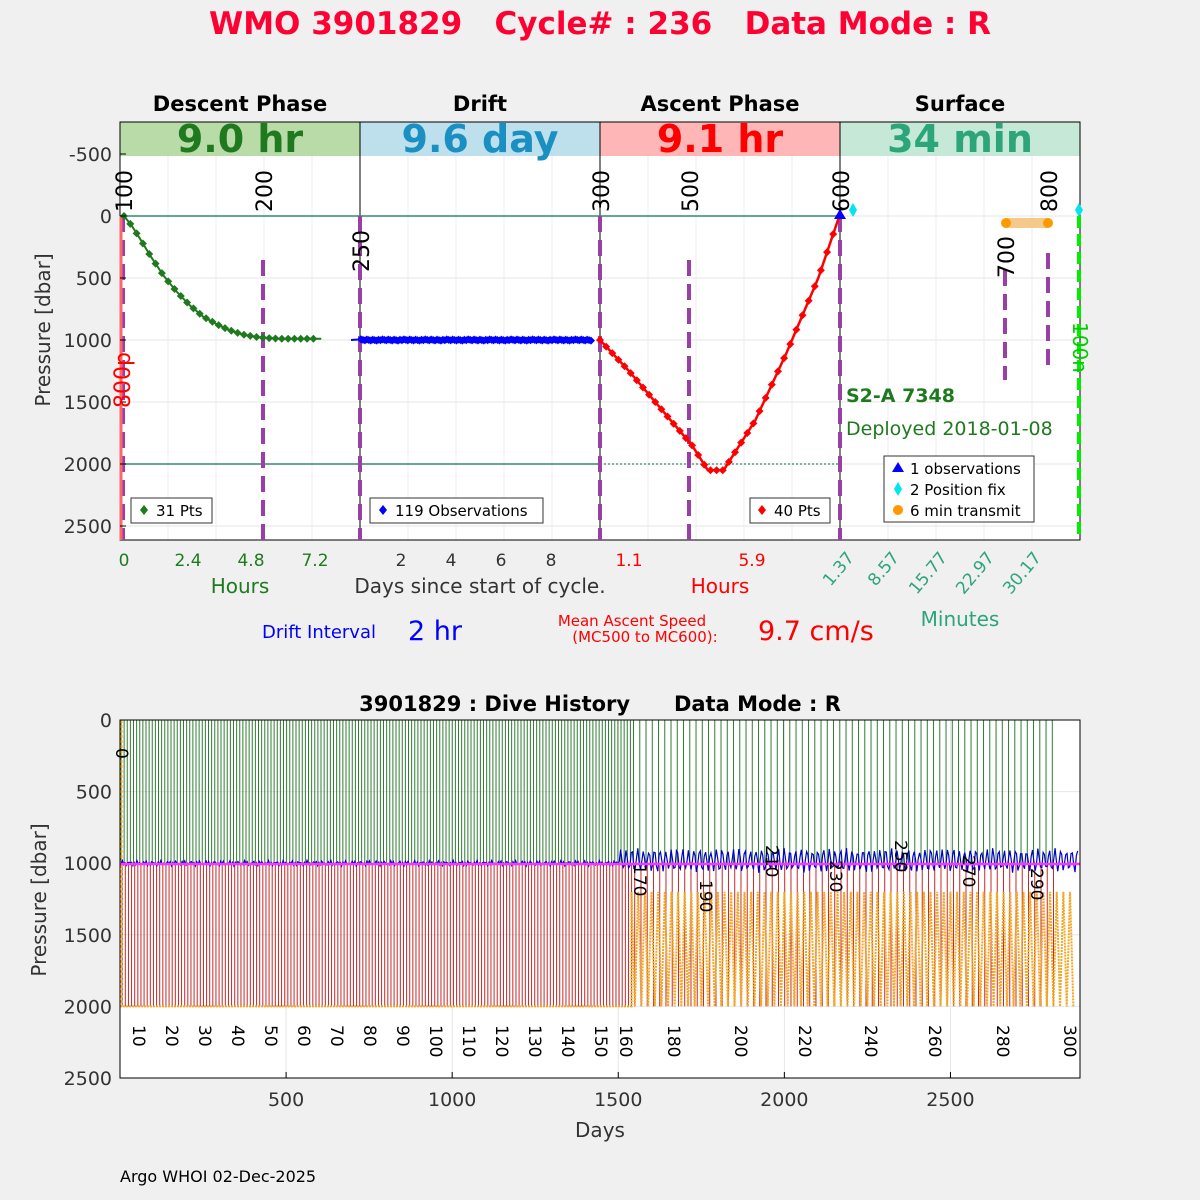 Image resolution: width=1200 pixels, height=1200 pixels. Describe the element at coordinates (123, 380) in the screenshot. I see `p800-label: 800p` at that location.